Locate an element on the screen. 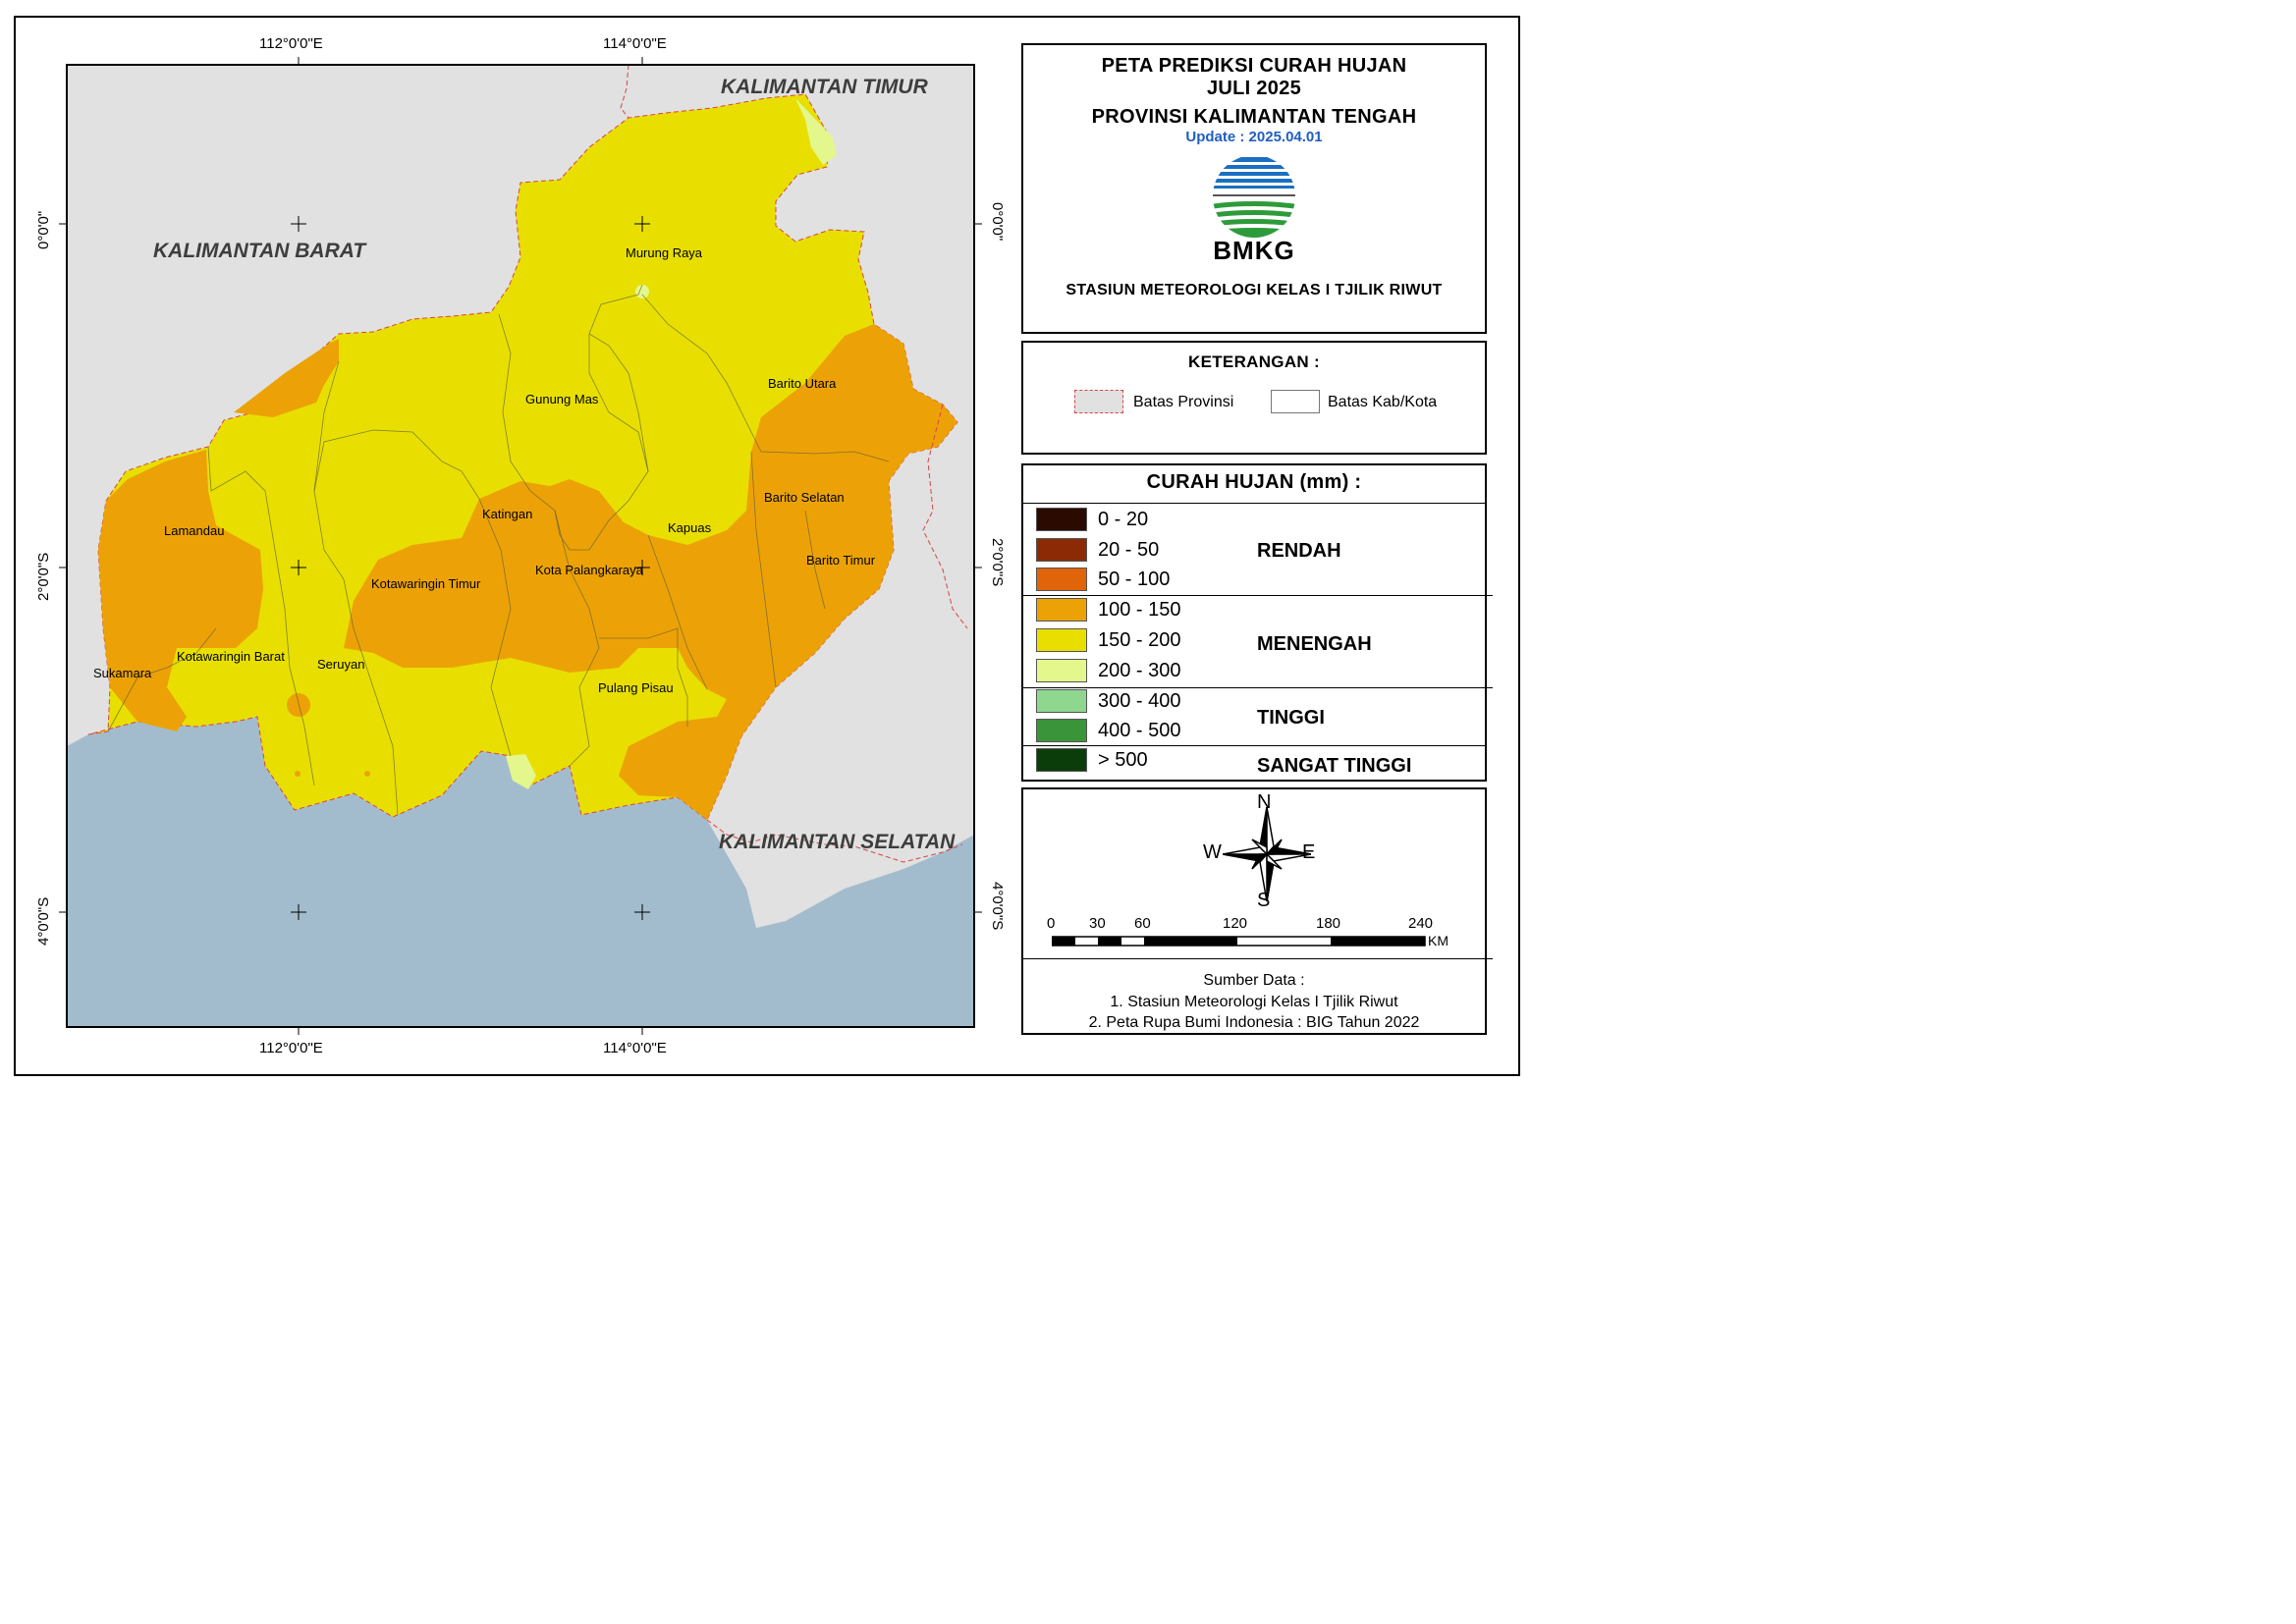  lat-label-left-2: 2°0'0"S is located at coordinates (43, 576).